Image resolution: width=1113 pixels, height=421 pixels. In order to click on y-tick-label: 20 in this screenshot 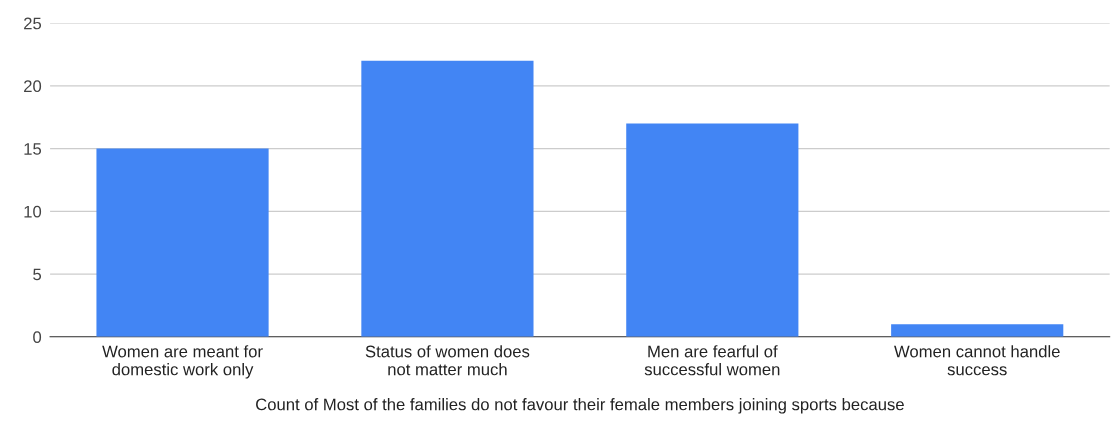, I will do `click(33, 86)`.